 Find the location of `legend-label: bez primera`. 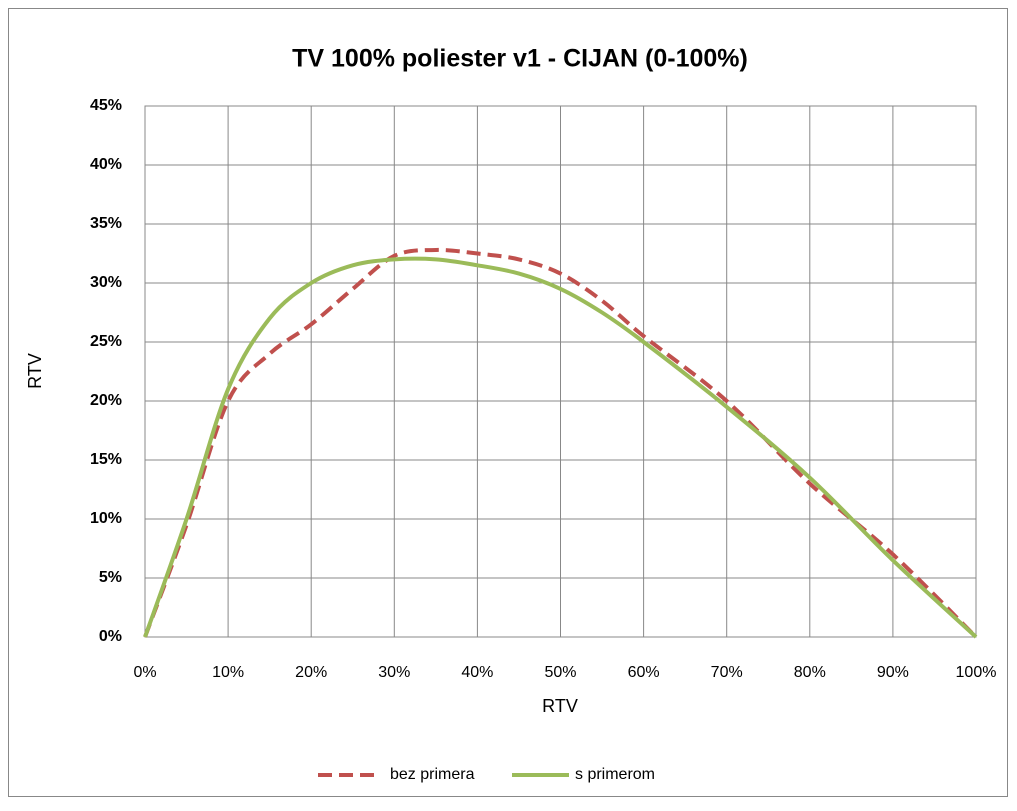

legend-label: bez primera is located at coordinates (432, 774).